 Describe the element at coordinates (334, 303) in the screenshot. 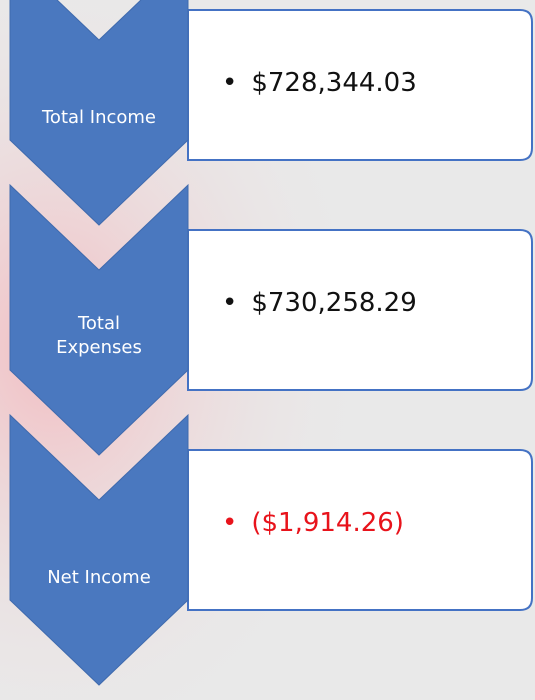

I see `value-text: $730,258.29` at that location.